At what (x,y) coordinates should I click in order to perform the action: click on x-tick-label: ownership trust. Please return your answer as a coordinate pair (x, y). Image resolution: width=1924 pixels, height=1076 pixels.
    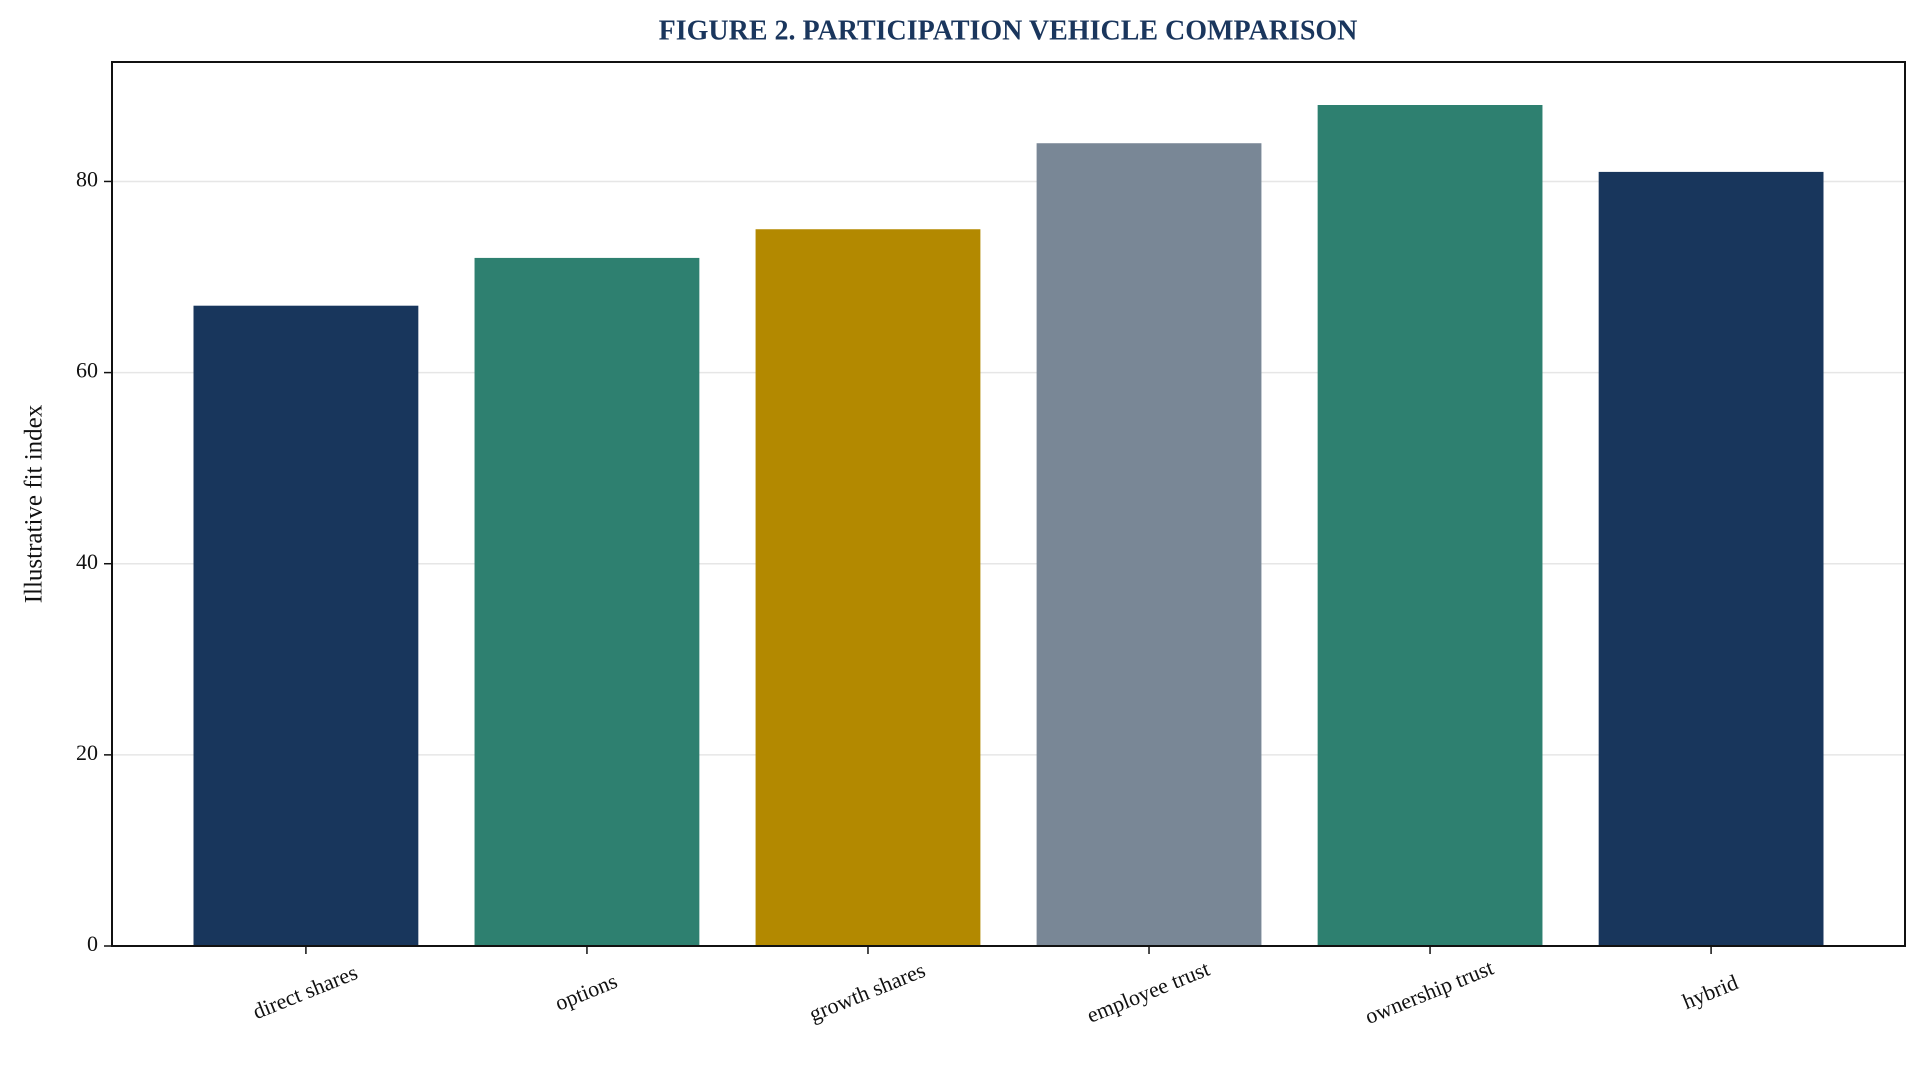
    Looking at the image, I should click on (1429, 992).